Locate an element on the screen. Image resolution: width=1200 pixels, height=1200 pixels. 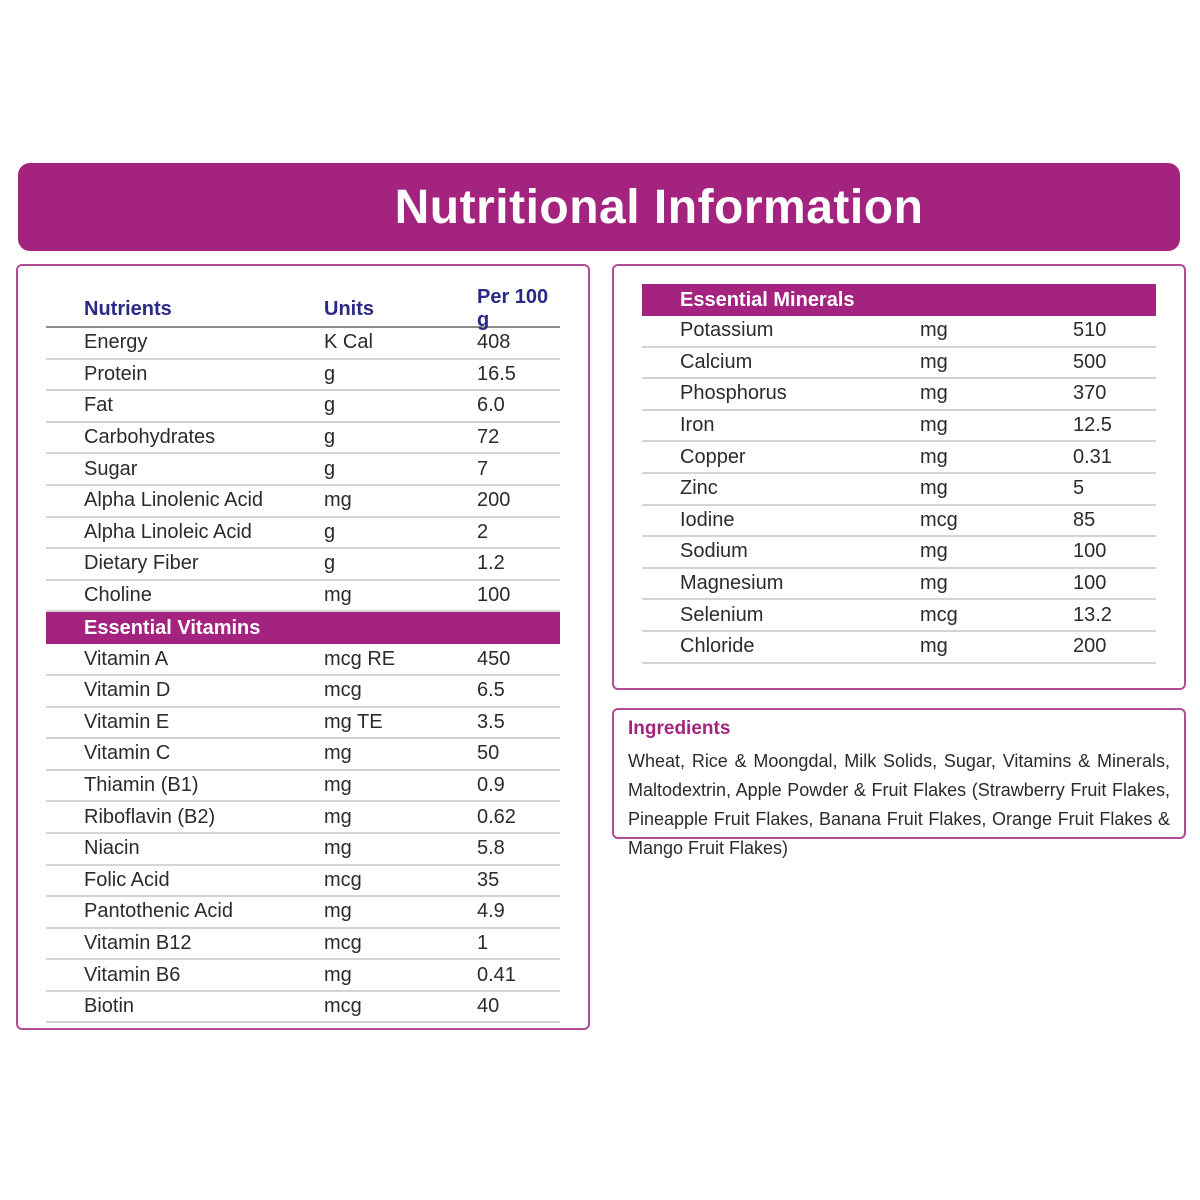
mineral-row: Iron mg 12.5 is located at coordinates (899, 427).